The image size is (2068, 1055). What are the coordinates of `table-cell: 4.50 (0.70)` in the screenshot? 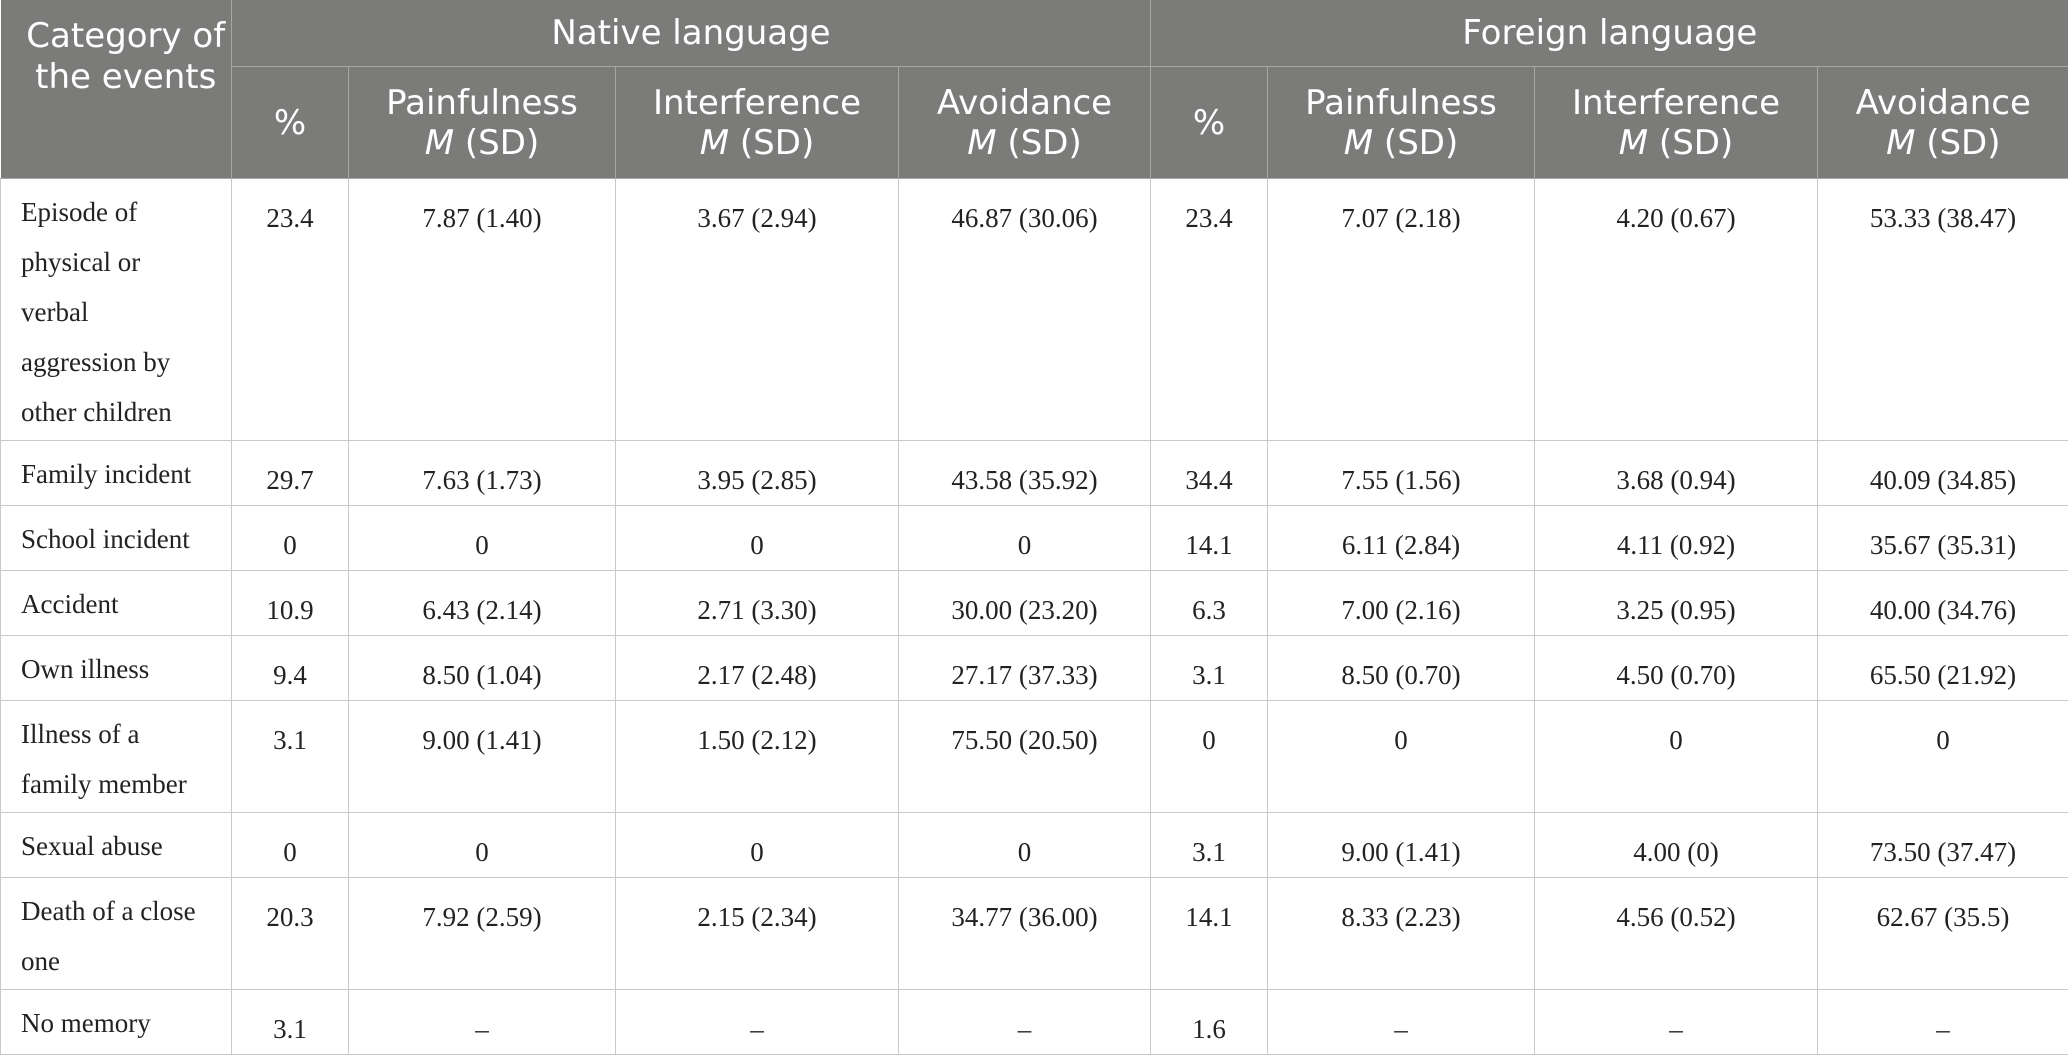 It's located at (1676, 668).